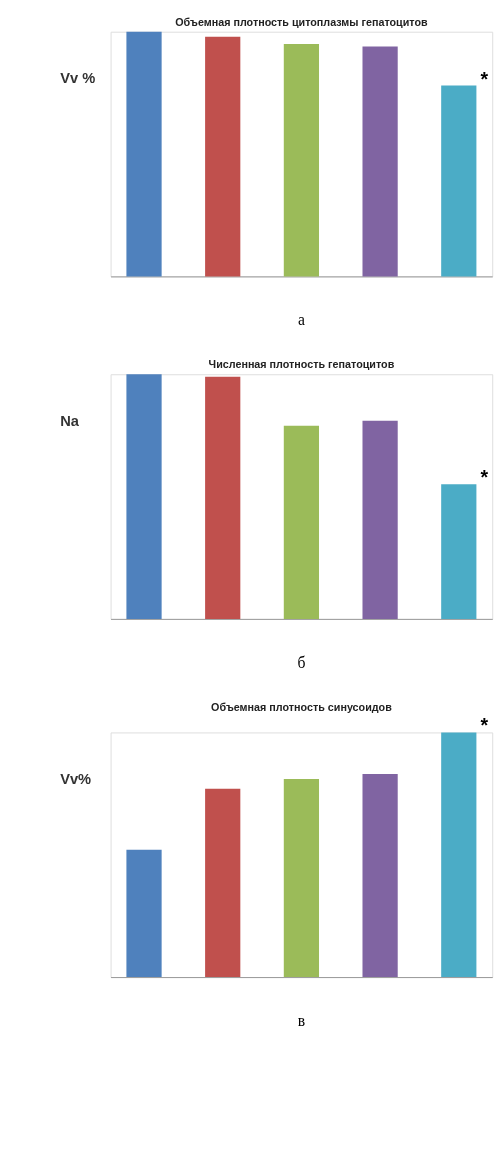 This screenshot has width=503, height=1156. What do you see at coordinates (301, 320) in the screenshot?
I see `text: а` at bounding box center [301, 320].